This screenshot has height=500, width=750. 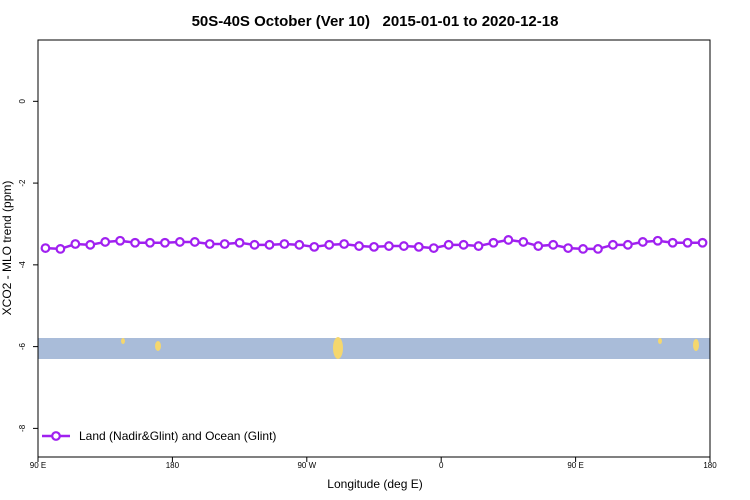 What do you see at coordinates (22, 101) in the screenshot?
I see `y-tick-label: 0` at bounding box center [22, 101].